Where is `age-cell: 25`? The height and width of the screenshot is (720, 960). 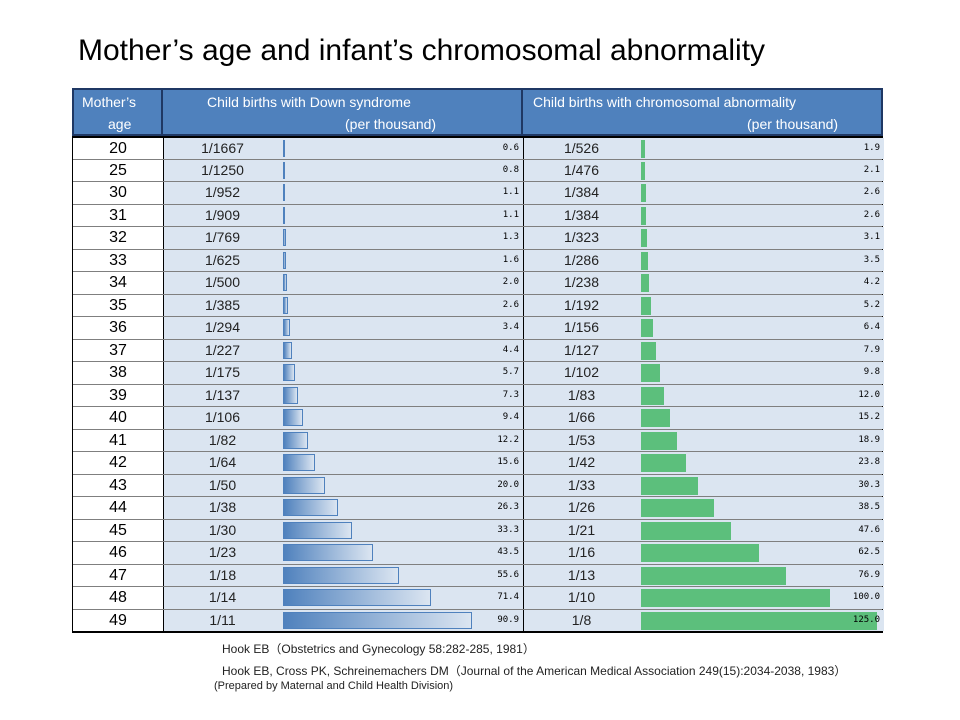 age-cell: 25 is located at coordinates (118, 170).